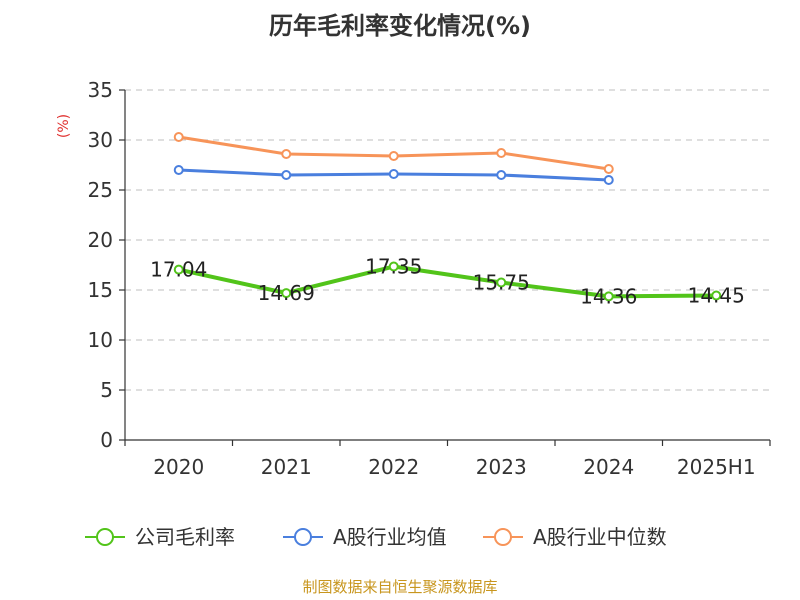 This screenshot has width=800, height=600. What do you see at coordinates (716, 467) in the screenshot?
I see `x-tick-label: 2025H1` at bounding box center [716, 467].